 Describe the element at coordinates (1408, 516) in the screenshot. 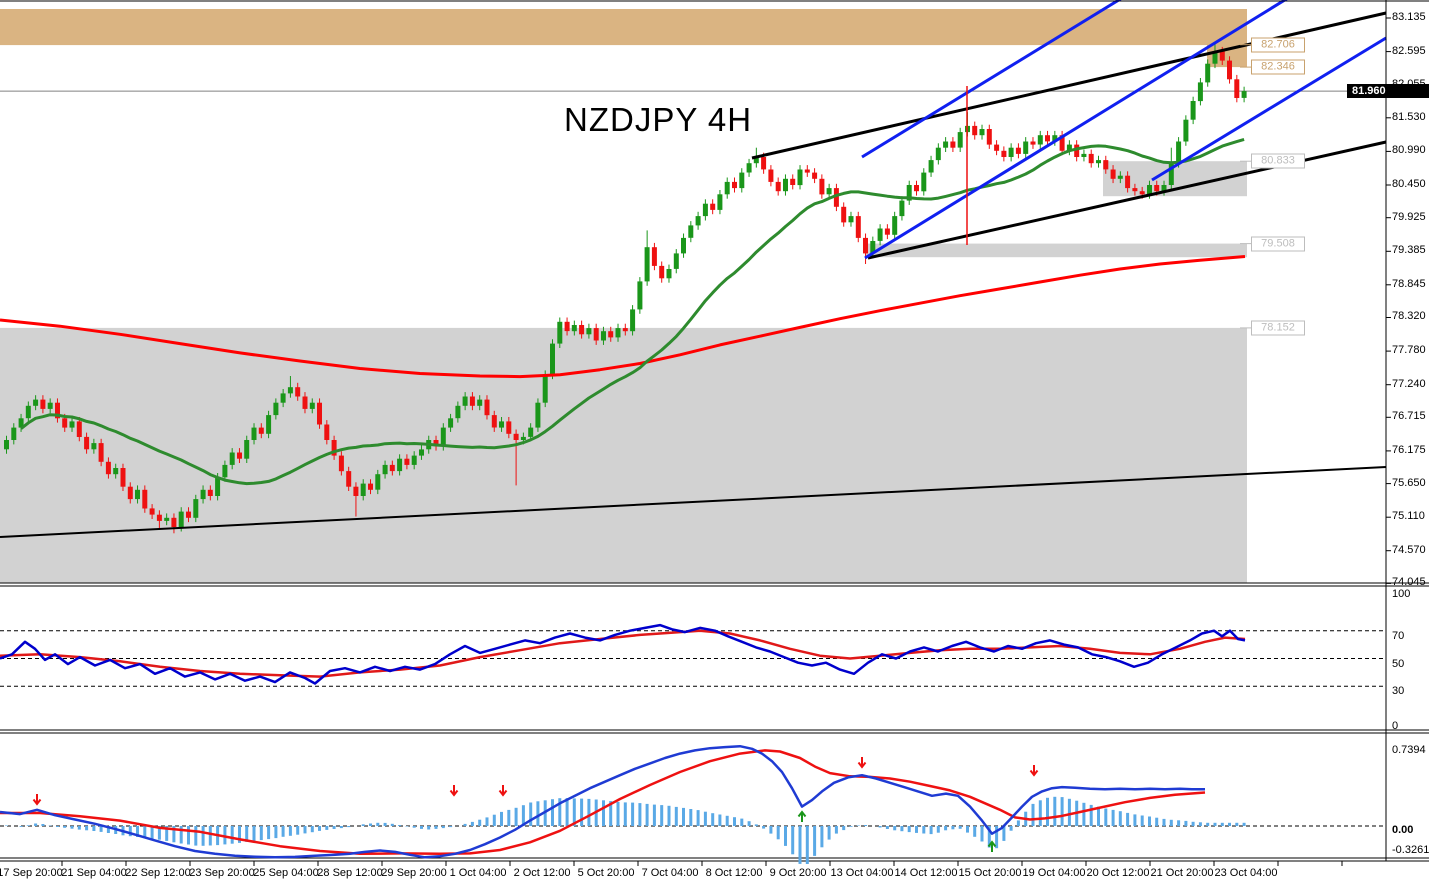

I see `price-axis-label: 75.110` at that location.